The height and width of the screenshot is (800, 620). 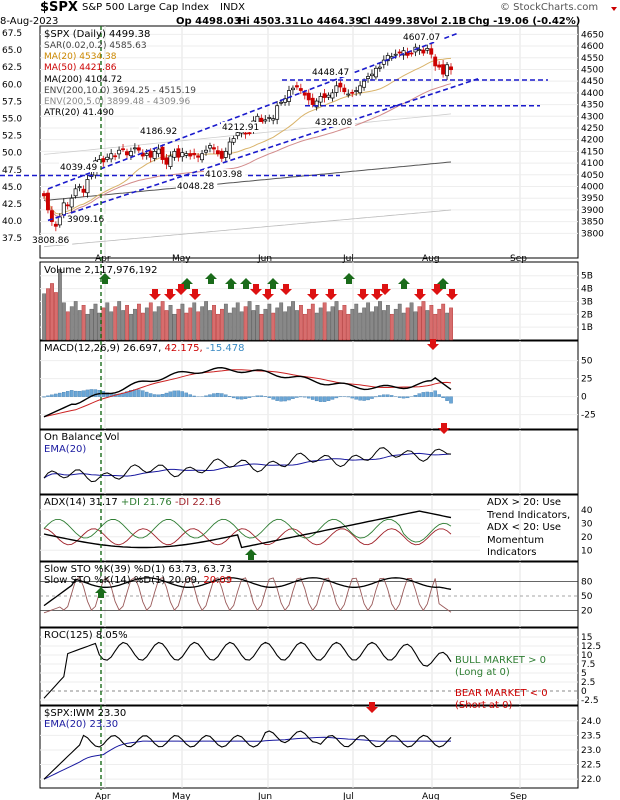 What do you see at coordinates (592, 106) in the screenshot?
I see `price-right-tick: 4350` at bounding box center [592, 106].